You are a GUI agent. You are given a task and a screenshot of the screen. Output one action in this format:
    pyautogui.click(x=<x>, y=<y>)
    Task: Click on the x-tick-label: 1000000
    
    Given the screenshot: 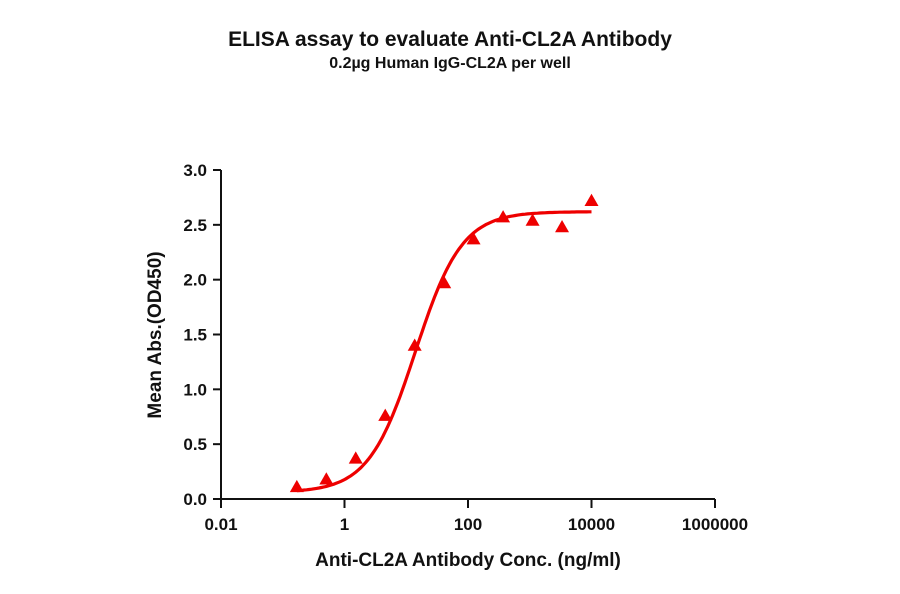 What is the action you would take?
    pyautogui.click(x=715, y=524)
    